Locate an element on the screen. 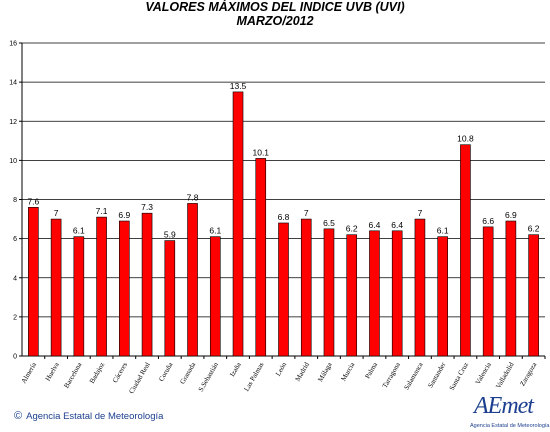 This screenshot has height=432, width=550. aemet-logo: AEmet Agencia Estatal de Meteorología is located at coordinates (508, 412).